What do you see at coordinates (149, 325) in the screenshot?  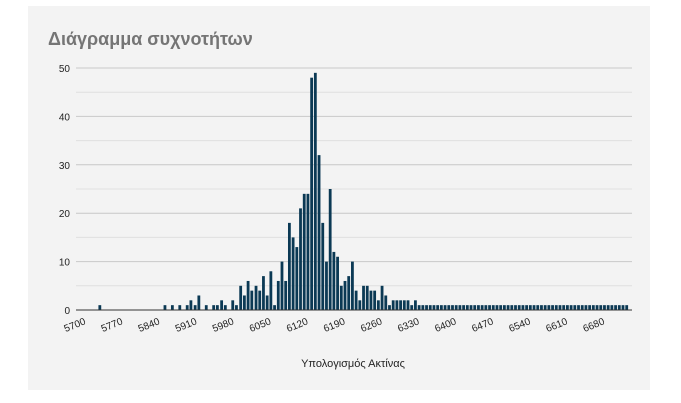 I see `x-tick-label: 5840` at bounding box center [149, 325].